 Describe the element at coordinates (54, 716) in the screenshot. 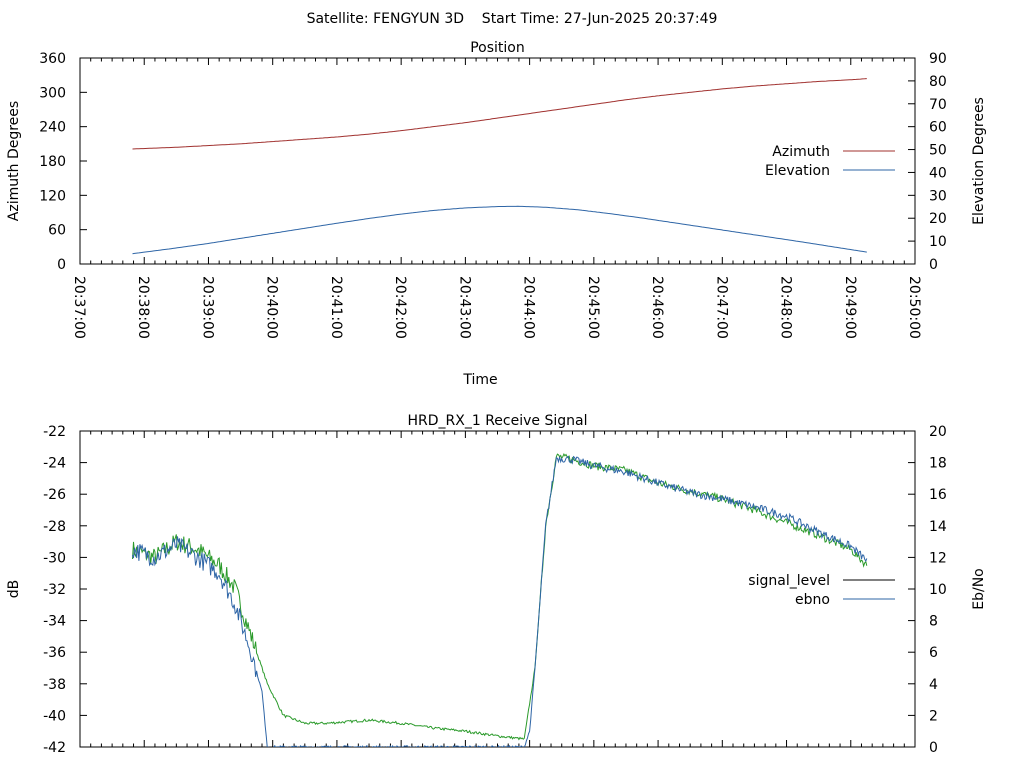

I see `y-tick-label: -40` at that location.